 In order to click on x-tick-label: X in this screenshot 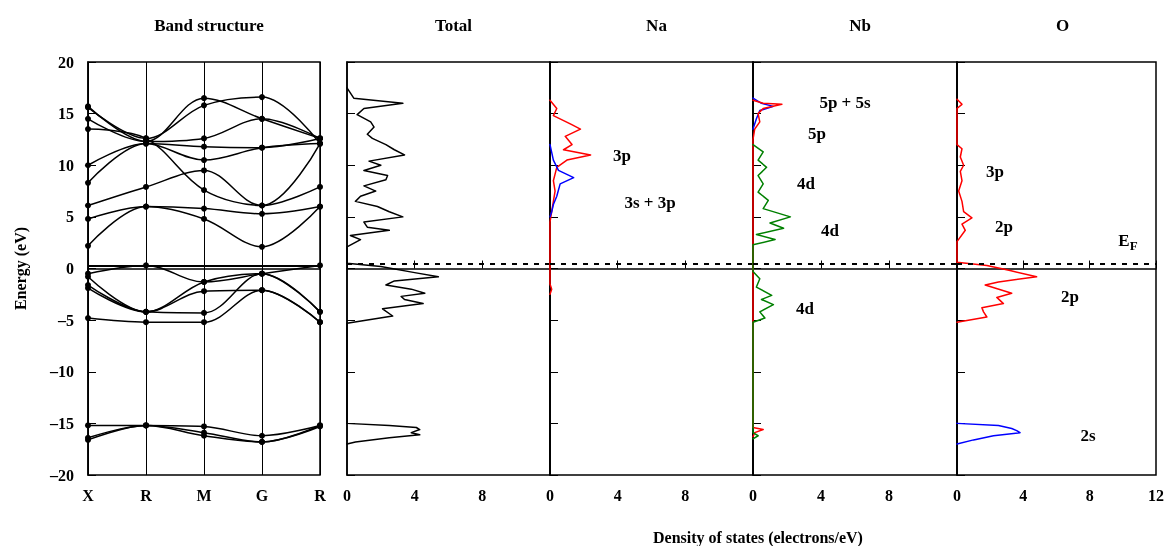, I will do `click(88, 495)`.